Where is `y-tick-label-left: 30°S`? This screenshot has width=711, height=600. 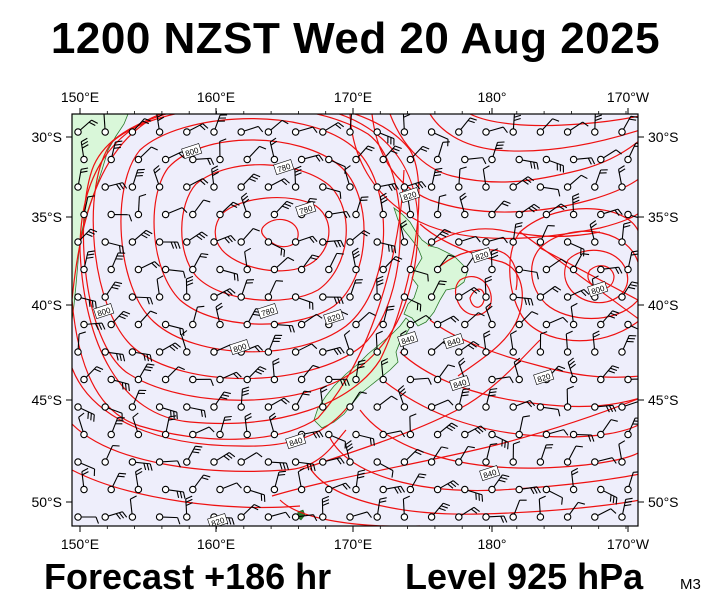 y-tick-label-left: 30°S is located at coordinates (46, 137).